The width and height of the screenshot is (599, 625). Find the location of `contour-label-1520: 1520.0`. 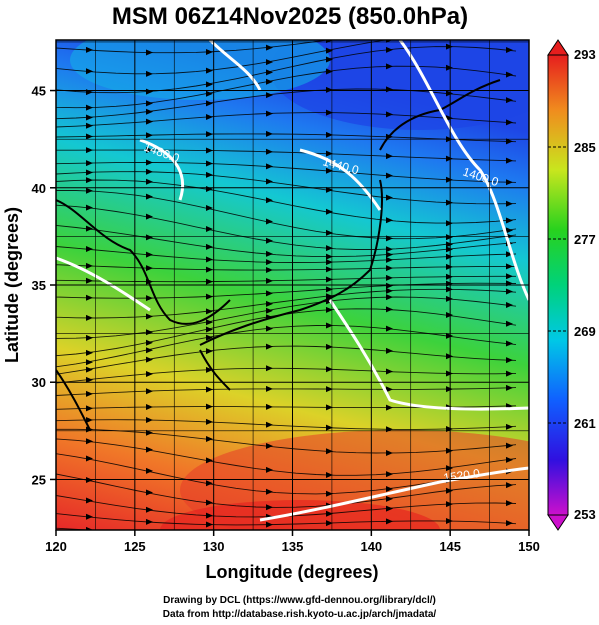

contour-label-1520: 1520.0 is located at coordinates (461, 475).